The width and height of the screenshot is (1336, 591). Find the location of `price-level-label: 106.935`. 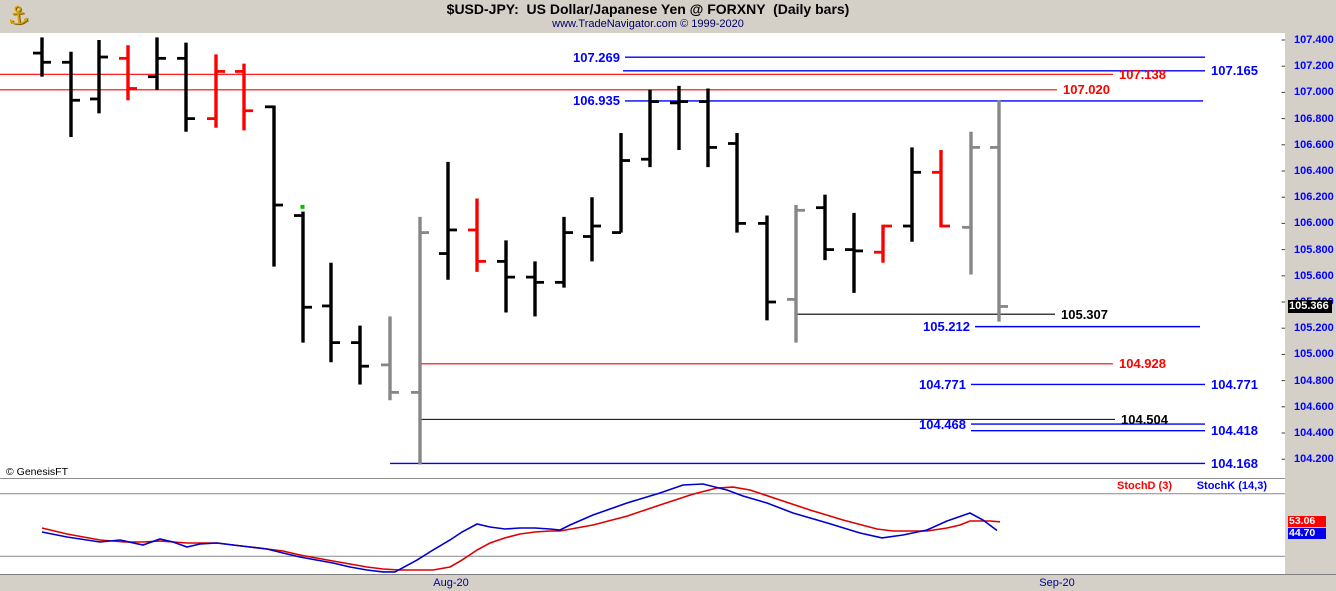

price-level-label: 106.935 is located at coordinates (596, 101).